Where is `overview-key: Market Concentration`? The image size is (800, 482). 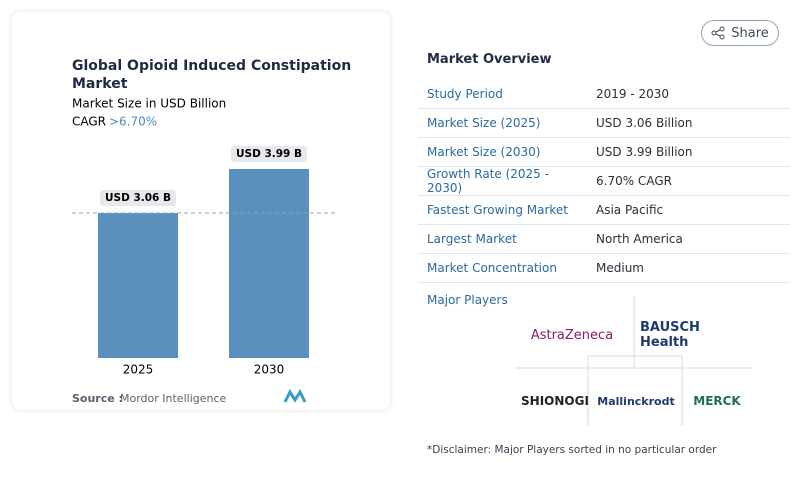
overview-key: Market Concentration is located at coordinates (502, 268).